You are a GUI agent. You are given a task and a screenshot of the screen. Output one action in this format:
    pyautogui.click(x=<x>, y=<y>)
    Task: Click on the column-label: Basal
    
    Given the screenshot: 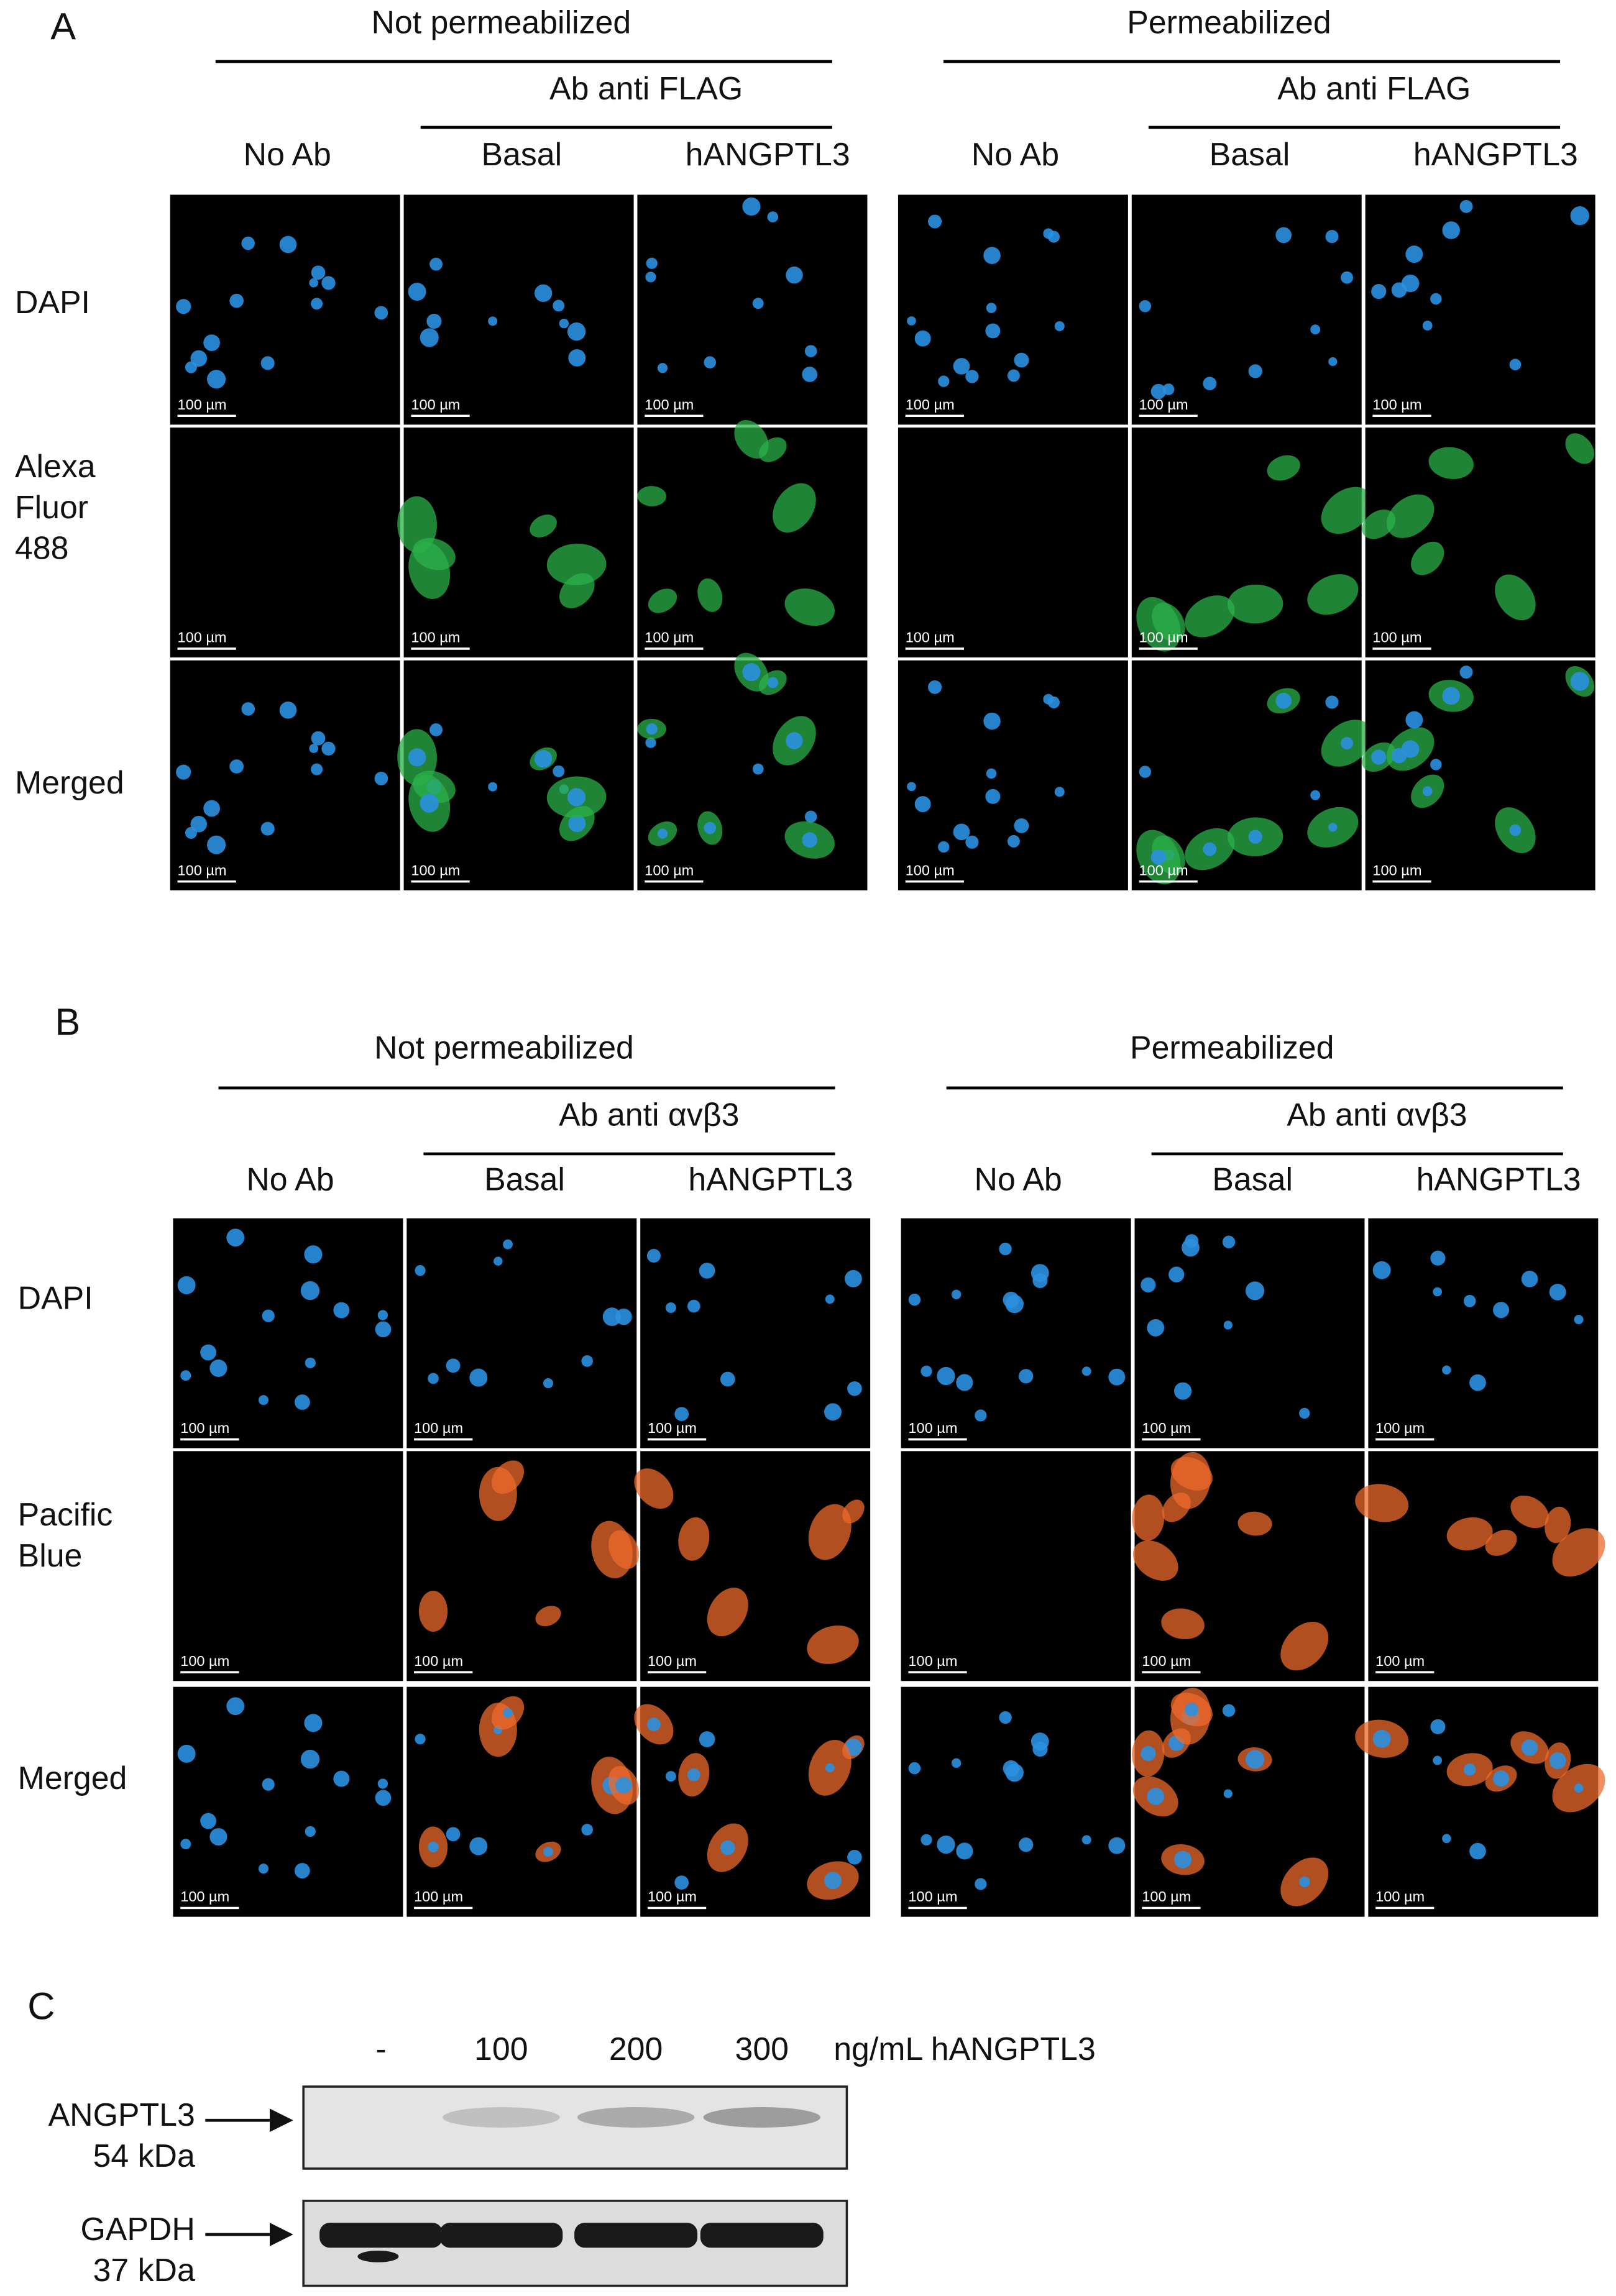 What is the action you would take?
    pyautogui.click(x=1252, y=1179)
    